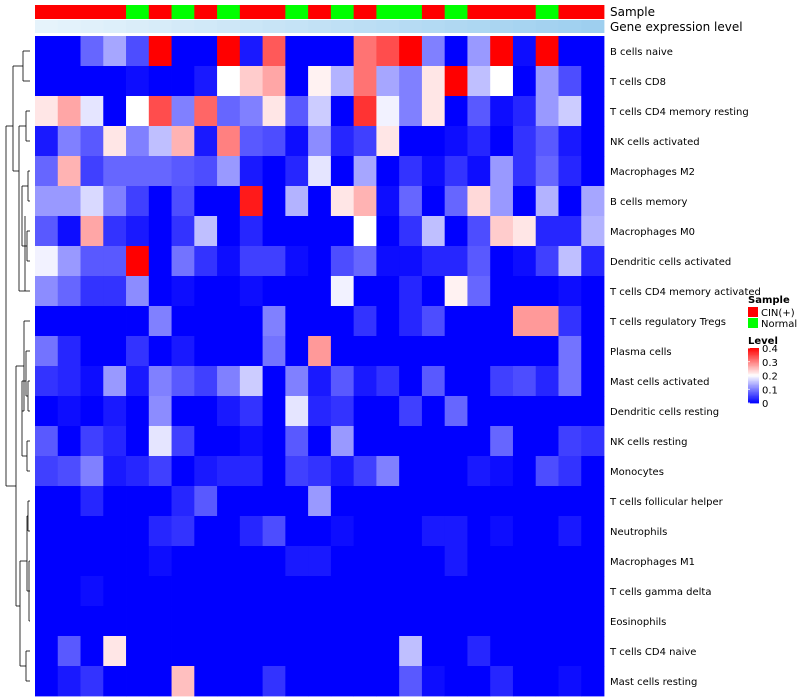 The height and width of the screenshot is (700, 800). What do you see at coordinates (652, 562) in the screenshot?
I see `row-label: Macrophages M1` at bounding box center [652, 562].